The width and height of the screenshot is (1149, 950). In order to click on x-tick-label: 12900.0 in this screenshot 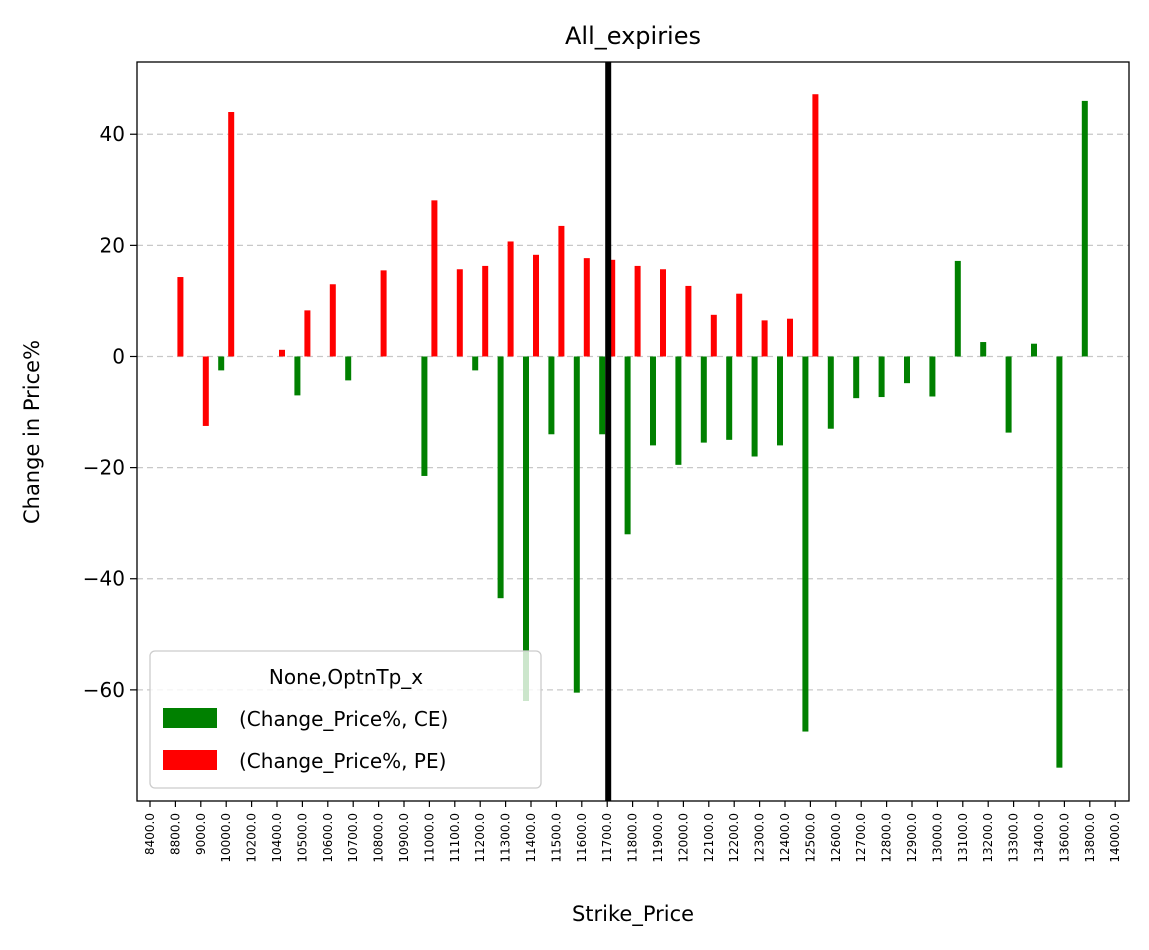, I will do `click(912, 838)`.